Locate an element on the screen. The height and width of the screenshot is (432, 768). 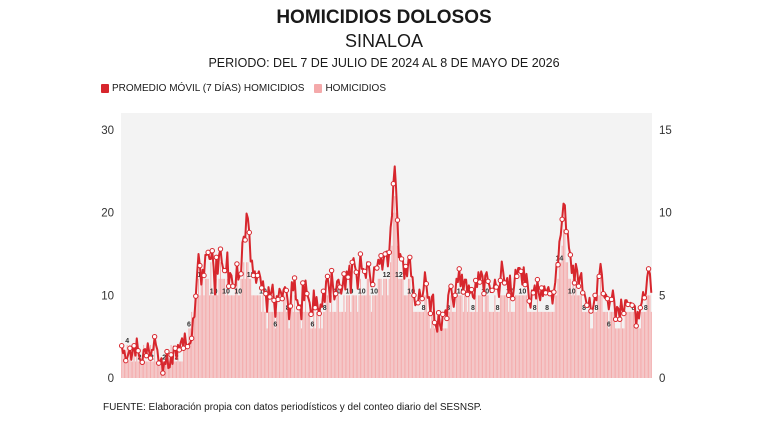
y-axis-left-tick: 0 is located at coordinates (111, 379).